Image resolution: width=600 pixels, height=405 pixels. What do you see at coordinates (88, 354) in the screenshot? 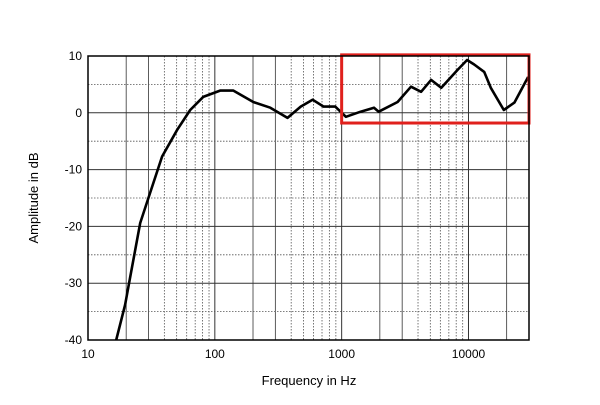
I see `x-tick-label: 10` at bounding box center [88, 354].